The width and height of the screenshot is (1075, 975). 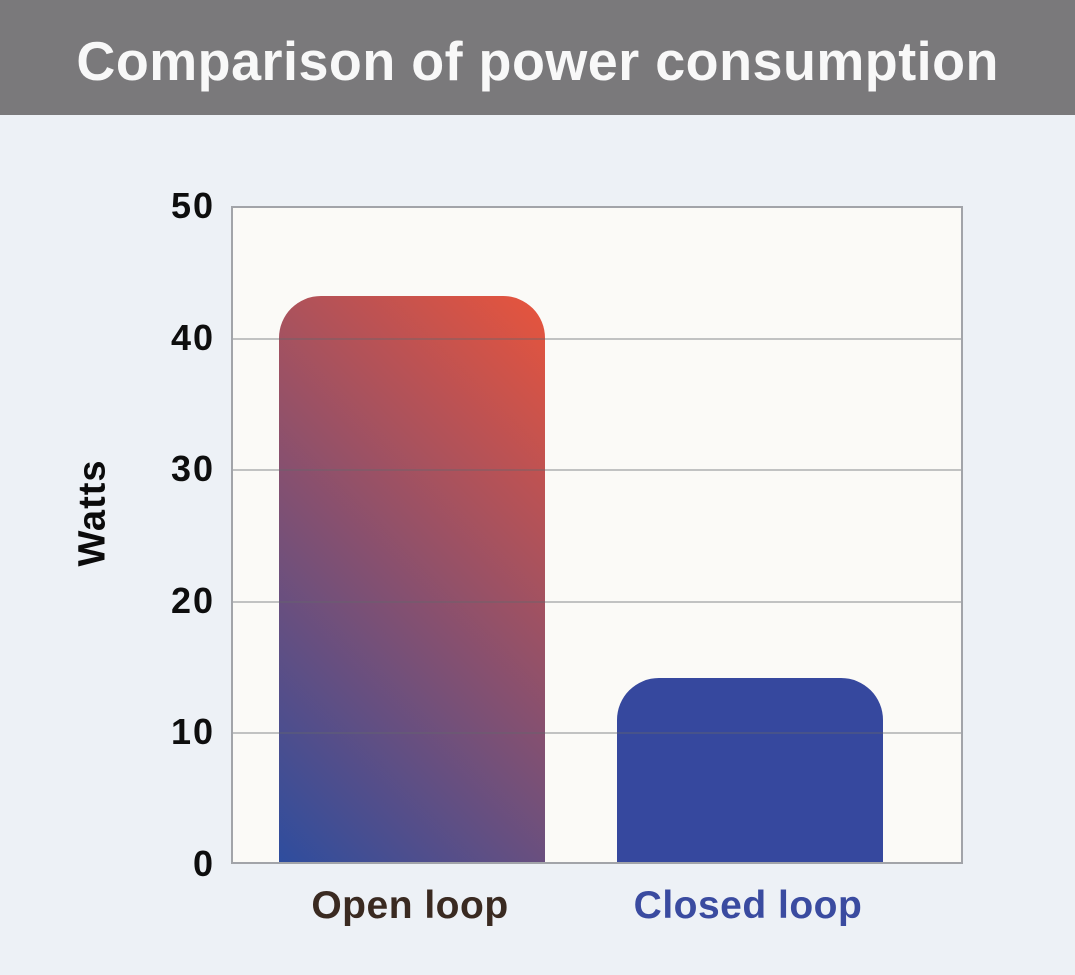 What do you see at coordinates (748, 905) in the screenshot?
I see `x-category-label-closed-loop: Closed loop` at bounding box center [748, 905].